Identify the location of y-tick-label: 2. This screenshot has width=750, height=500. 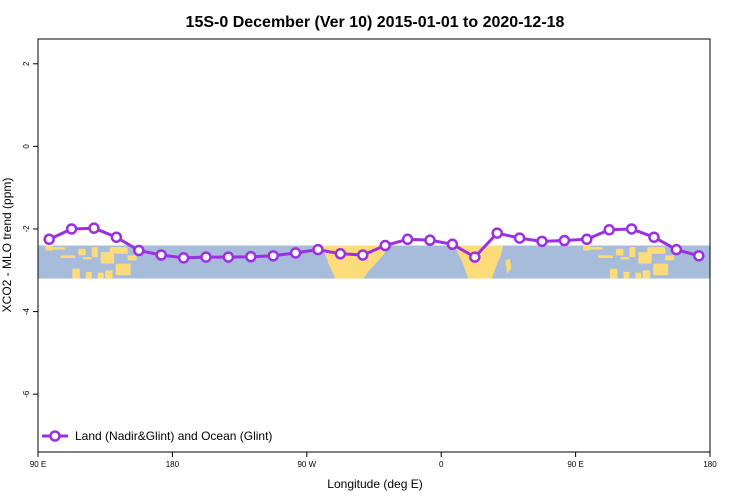
(26, 63).